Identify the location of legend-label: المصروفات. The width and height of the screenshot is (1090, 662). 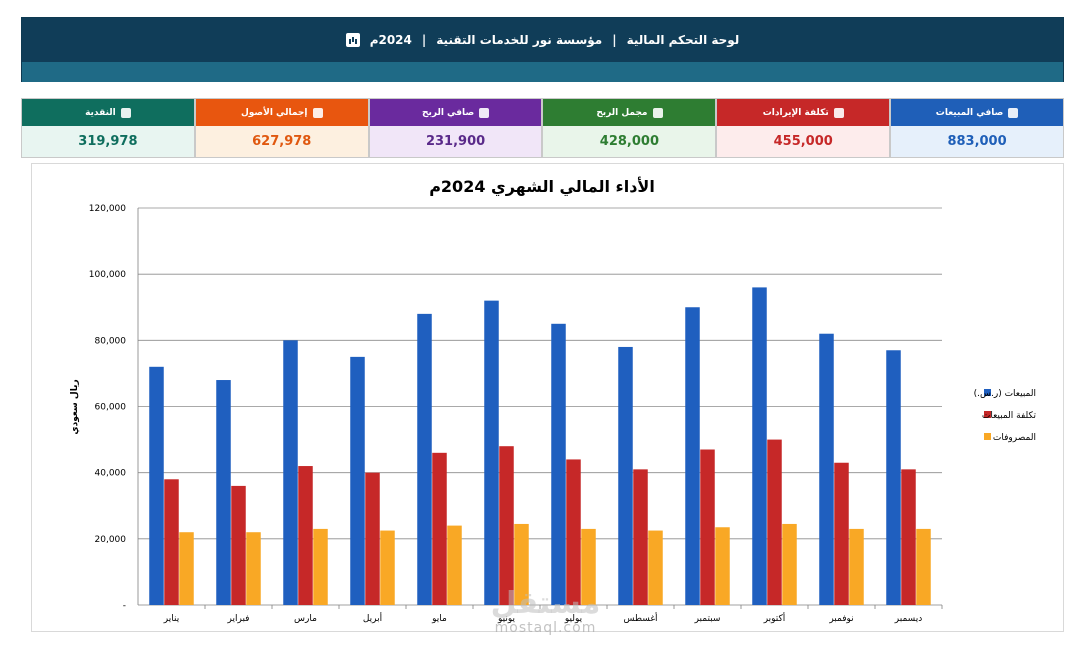
(1014, 438).